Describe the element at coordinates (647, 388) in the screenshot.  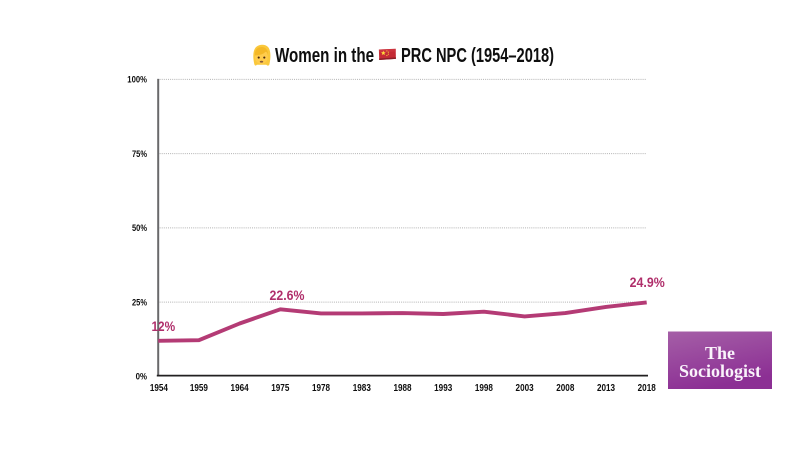
I see `svg-text: 2018` at that location.